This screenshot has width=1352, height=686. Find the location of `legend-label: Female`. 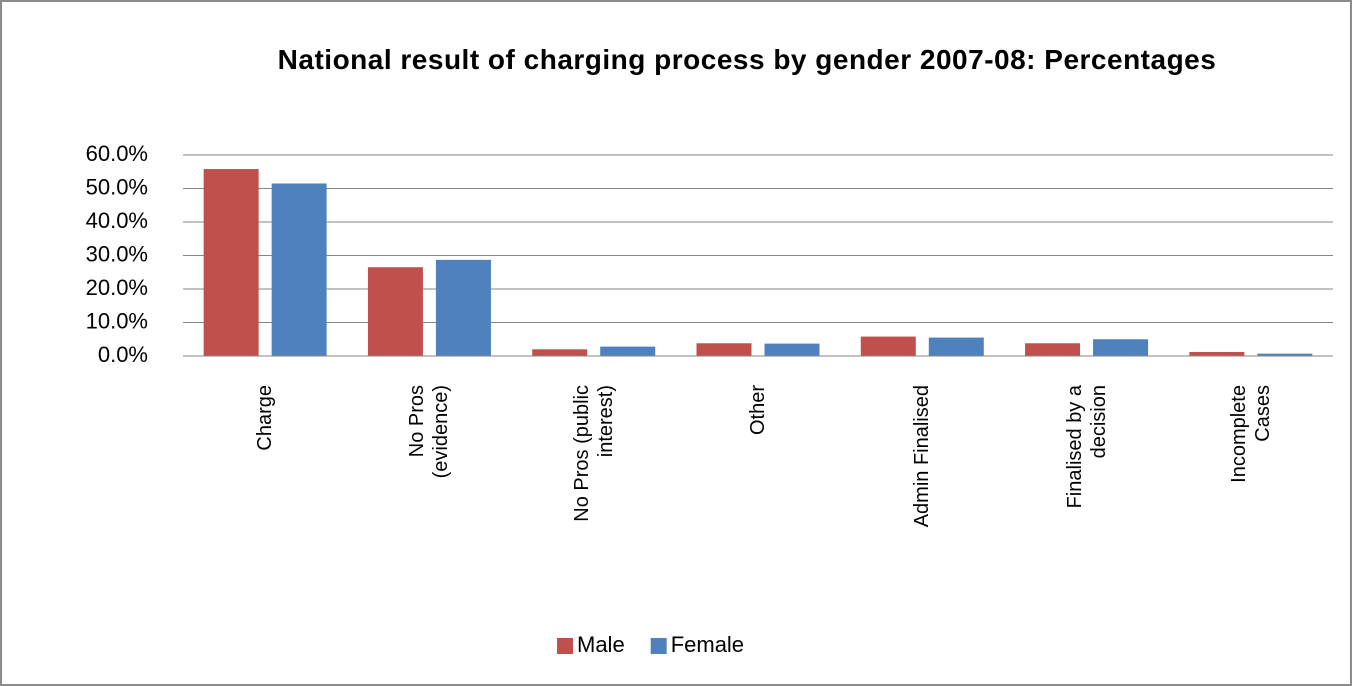

legend-label: Female is located at coordinates (707, 644).